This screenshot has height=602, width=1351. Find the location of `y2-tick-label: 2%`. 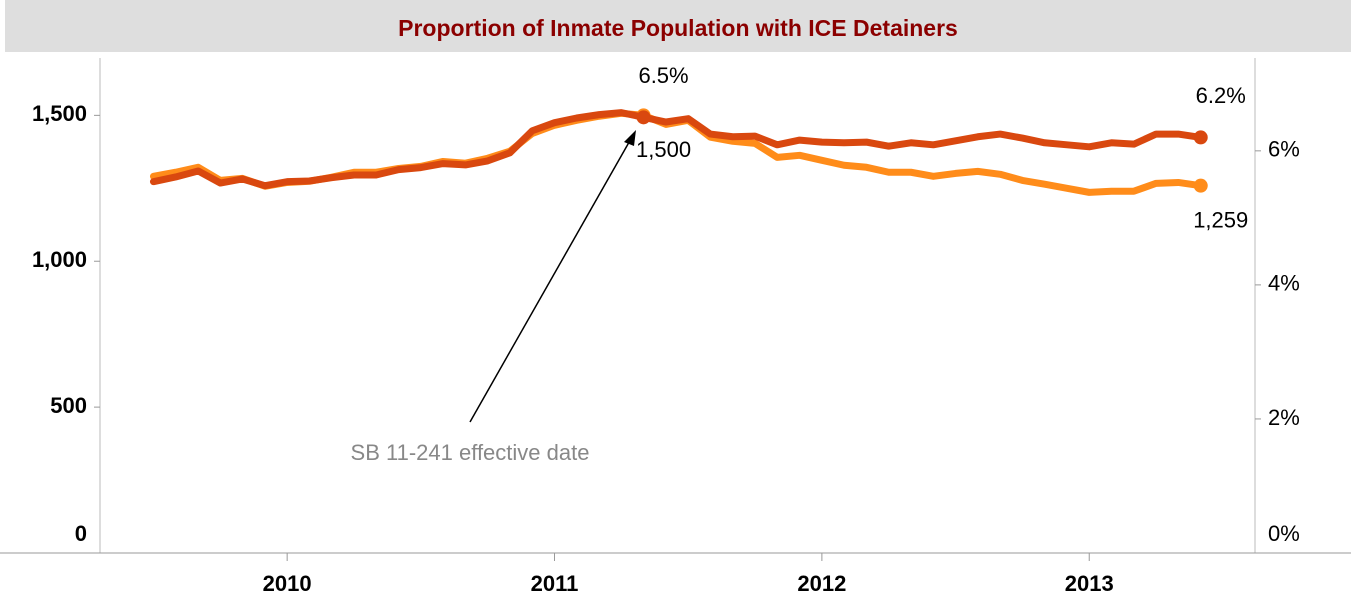

y2-tick-label: 2% is located at coordinates (1284, 417).